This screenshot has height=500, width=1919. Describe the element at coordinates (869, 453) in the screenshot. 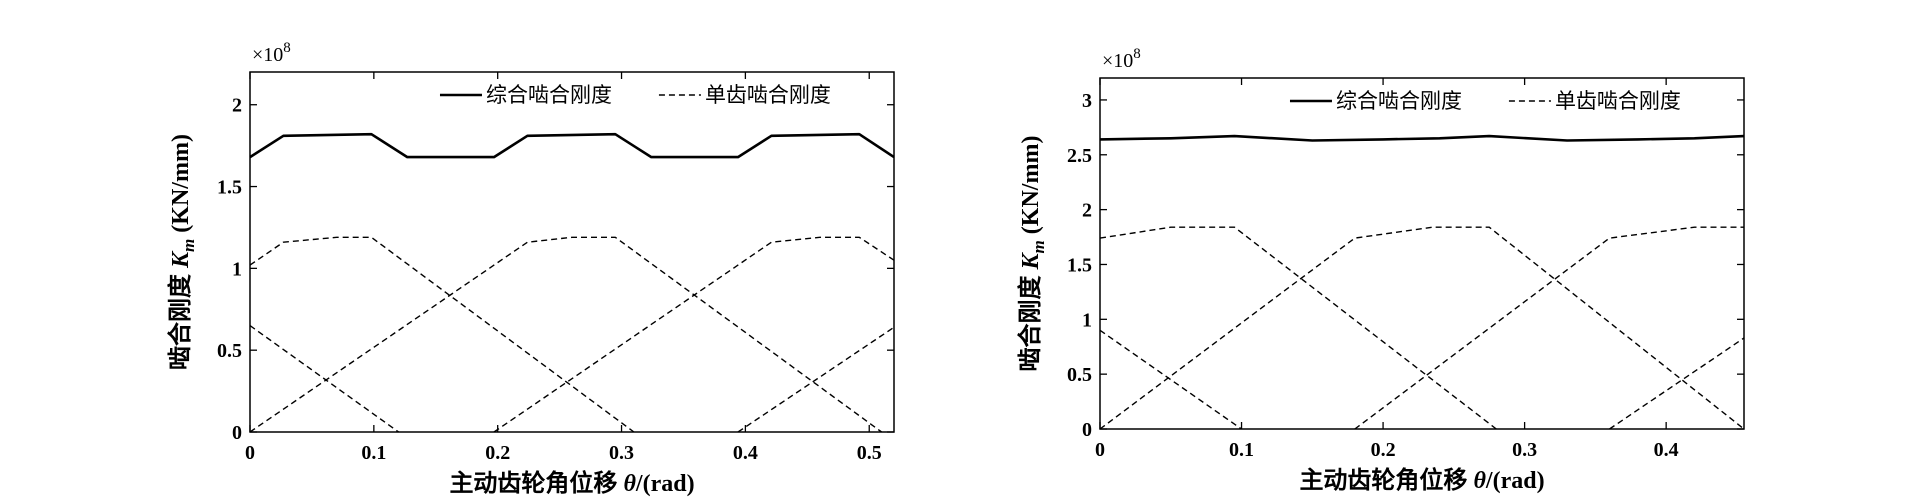

I see `x-tick-label: 0.5` at that location.